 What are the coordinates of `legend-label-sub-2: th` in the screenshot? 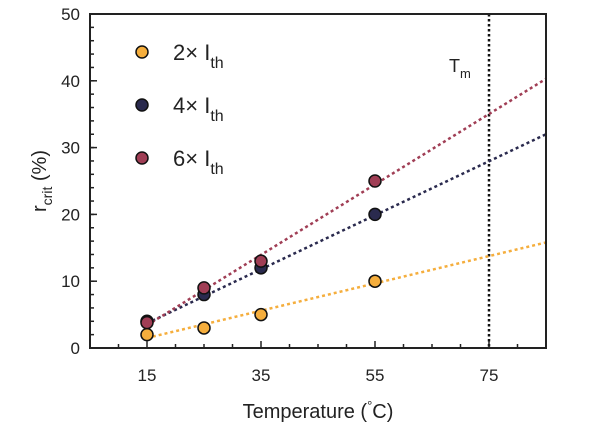 It's located at (216, 169).